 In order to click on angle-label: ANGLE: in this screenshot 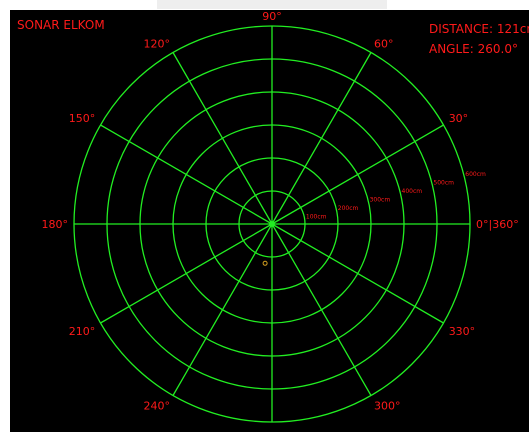, I will do `click(451, 49)`.